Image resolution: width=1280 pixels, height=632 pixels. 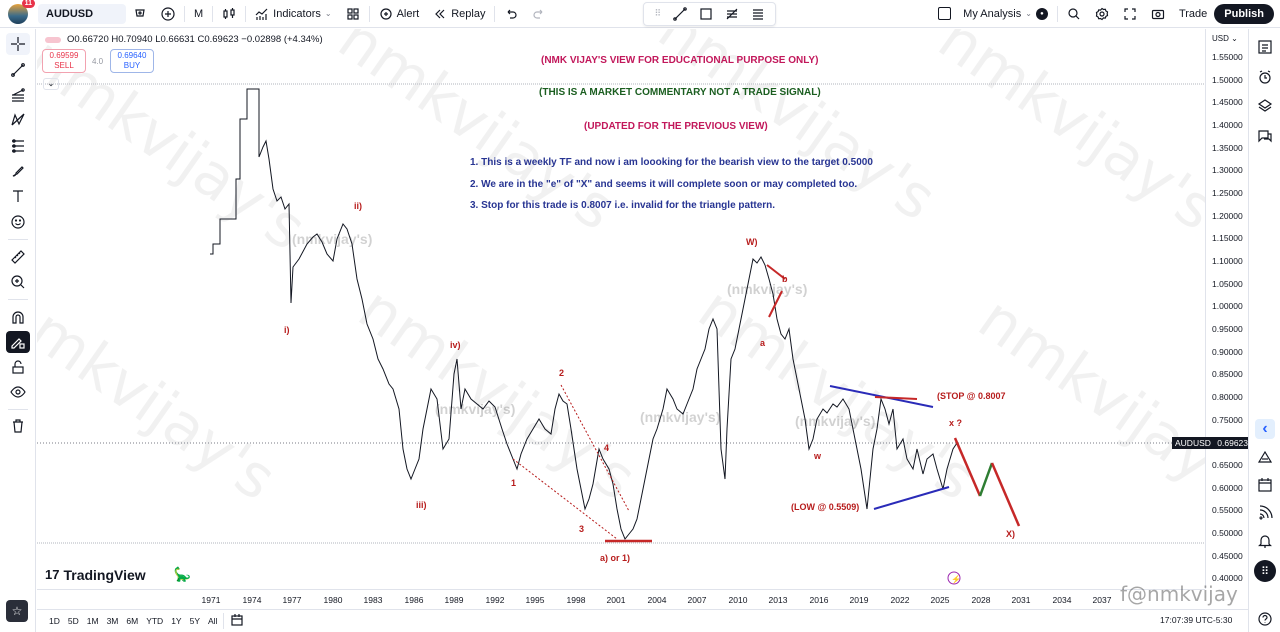 I want to click on prediction-tool, so click(x=18, y=146).